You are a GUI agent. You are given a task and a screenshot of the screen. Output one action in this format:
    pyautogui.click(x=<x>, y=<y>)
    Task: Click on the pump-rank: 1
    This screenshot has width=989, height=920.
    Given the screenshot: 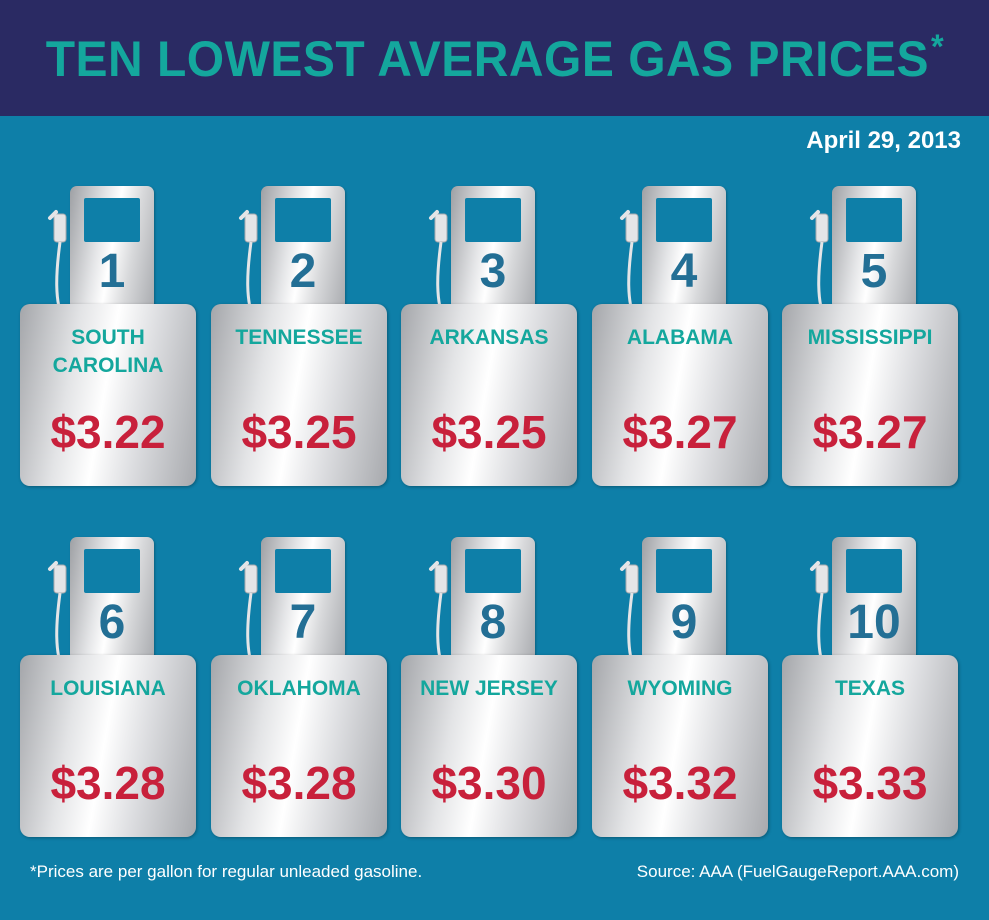 What is the action you would take?
    pyautogui.click(x=112, y=271)
    